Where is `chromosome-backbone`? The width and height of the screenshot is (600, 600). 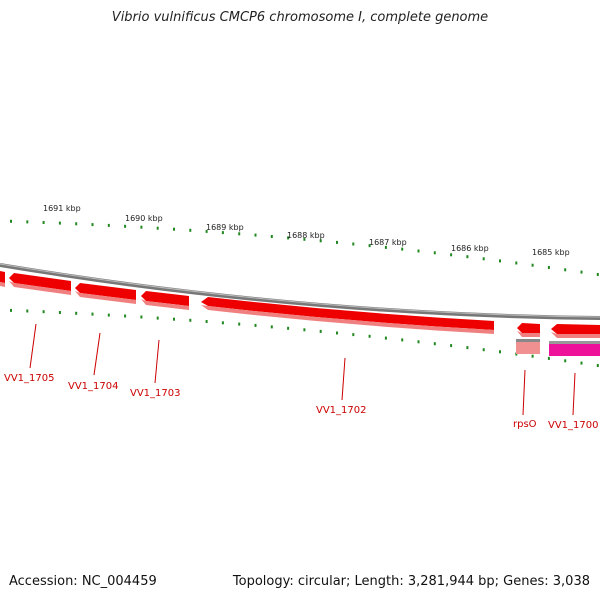 chromosome-backbone is located at coordinates (300, 291).